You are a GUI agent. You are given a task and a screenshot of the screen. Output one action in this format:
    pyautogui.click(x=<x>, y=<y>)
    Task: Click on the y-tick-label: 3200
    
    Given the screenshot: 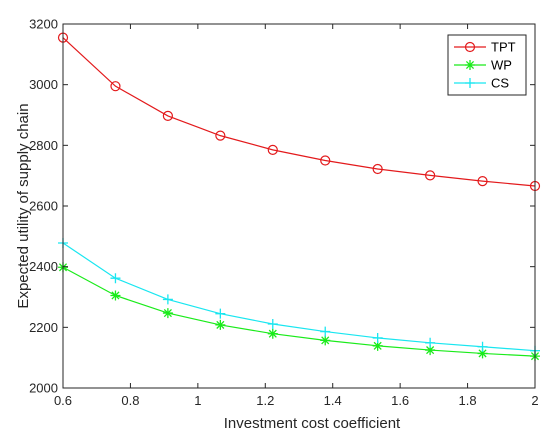 What is the action you would take?
    pyautogui.click(x=43, y=24)
    